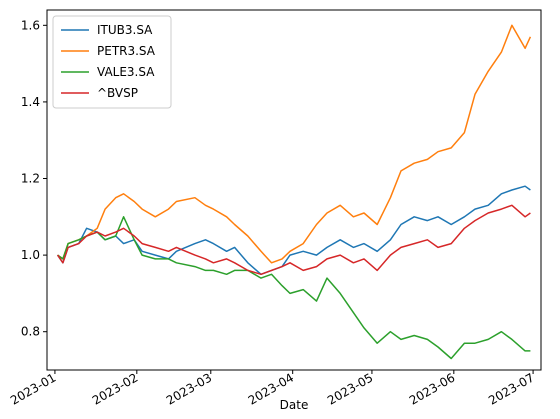  Describe the element at coordinates (30, 179) in the screenshot. I see `y-tick-label: 1.2` at that location.